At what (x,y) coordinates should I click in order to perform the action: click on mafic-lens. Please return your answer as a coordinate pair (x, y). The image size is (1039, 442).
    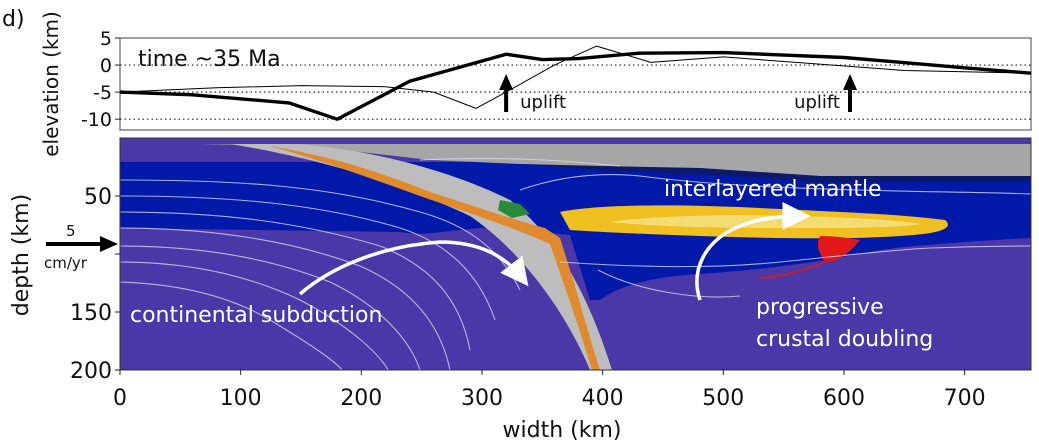
    Looking at the image, I should click on (514, 209).